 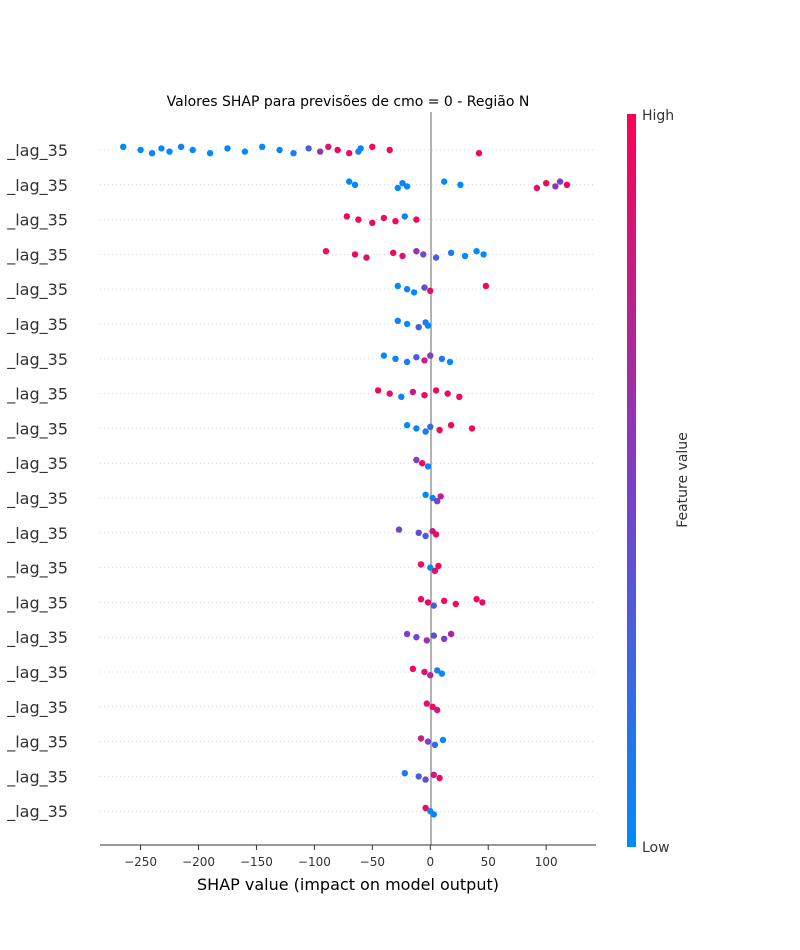 What do you see at coordinates (546, 862) in the screenshot?
I see `x-tick-label: 100` at bounding box center [546, 862].